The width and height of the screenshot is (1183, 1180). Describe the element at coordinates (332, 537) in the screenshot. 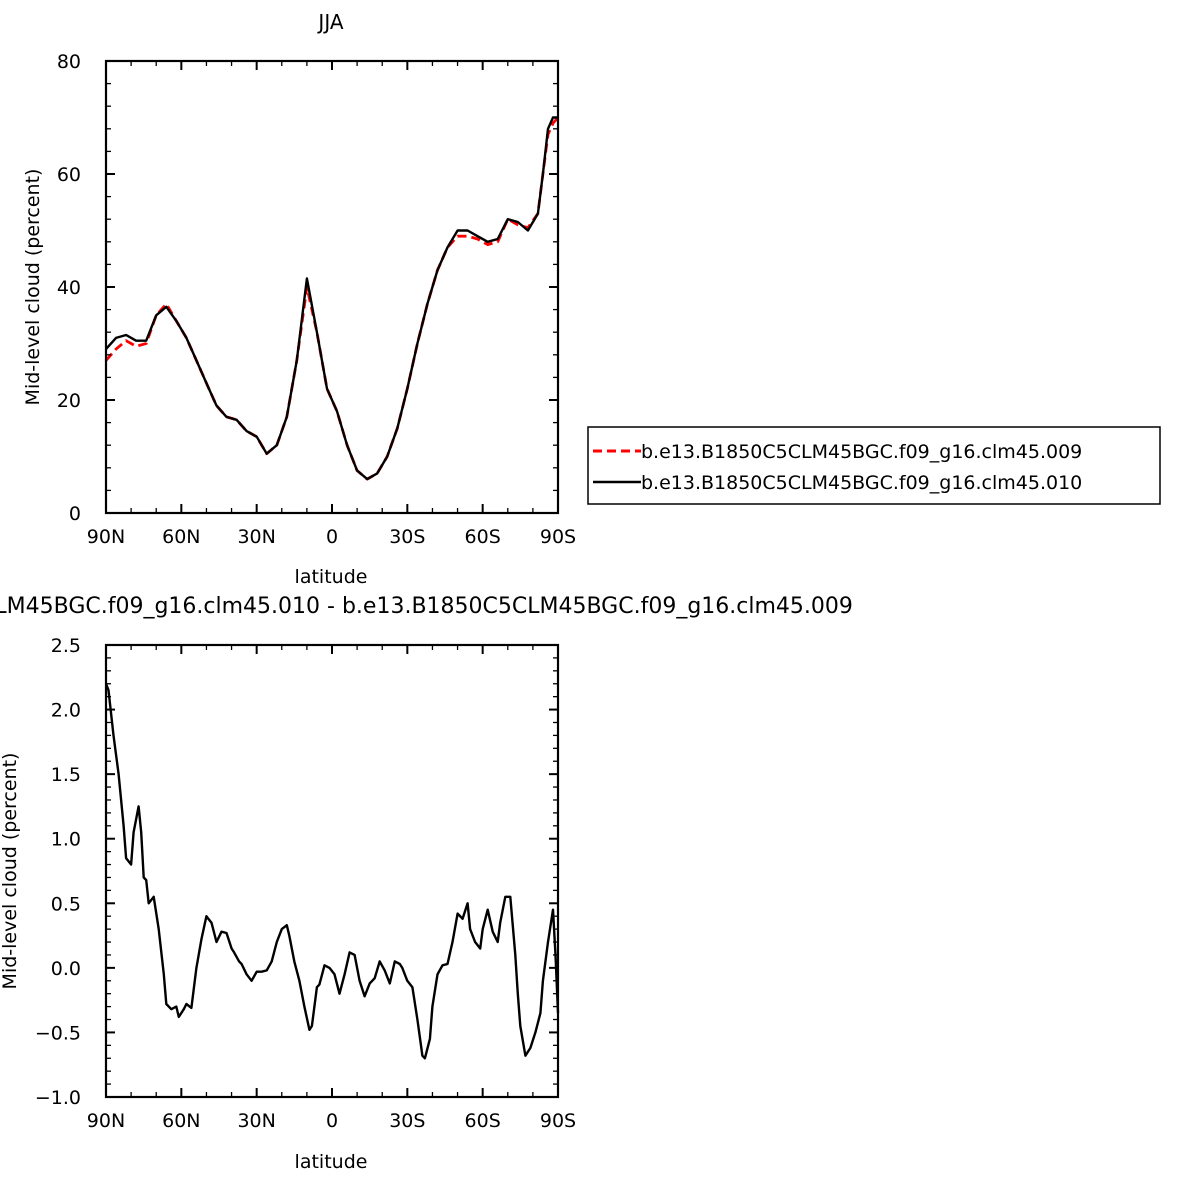

I see `top-x-tick-label: 0` at that location.